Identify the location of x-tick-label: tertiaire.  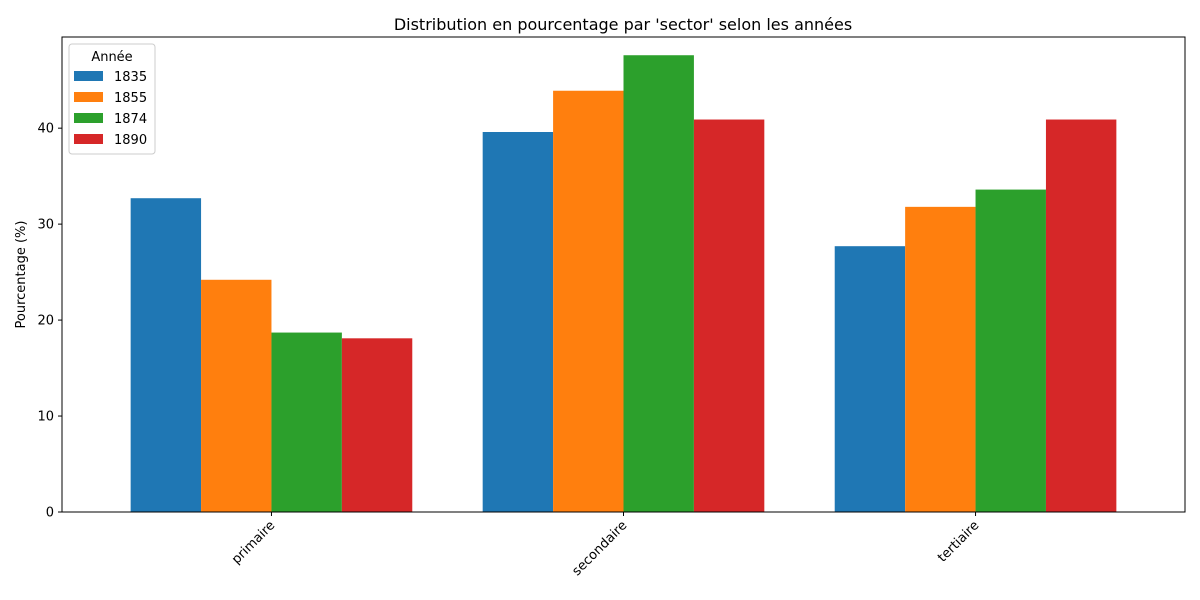
(958, 541).